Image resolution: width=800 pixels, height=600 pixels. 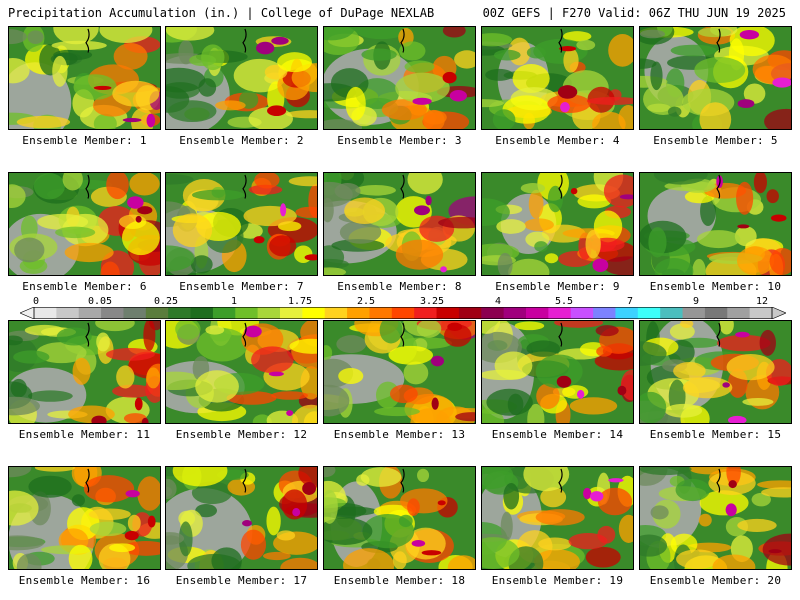 What do you see at coordinates (432, 301) in the screenshot?
I see `colorbar-tick-label: 3.25` at bounding box center [432, 301].